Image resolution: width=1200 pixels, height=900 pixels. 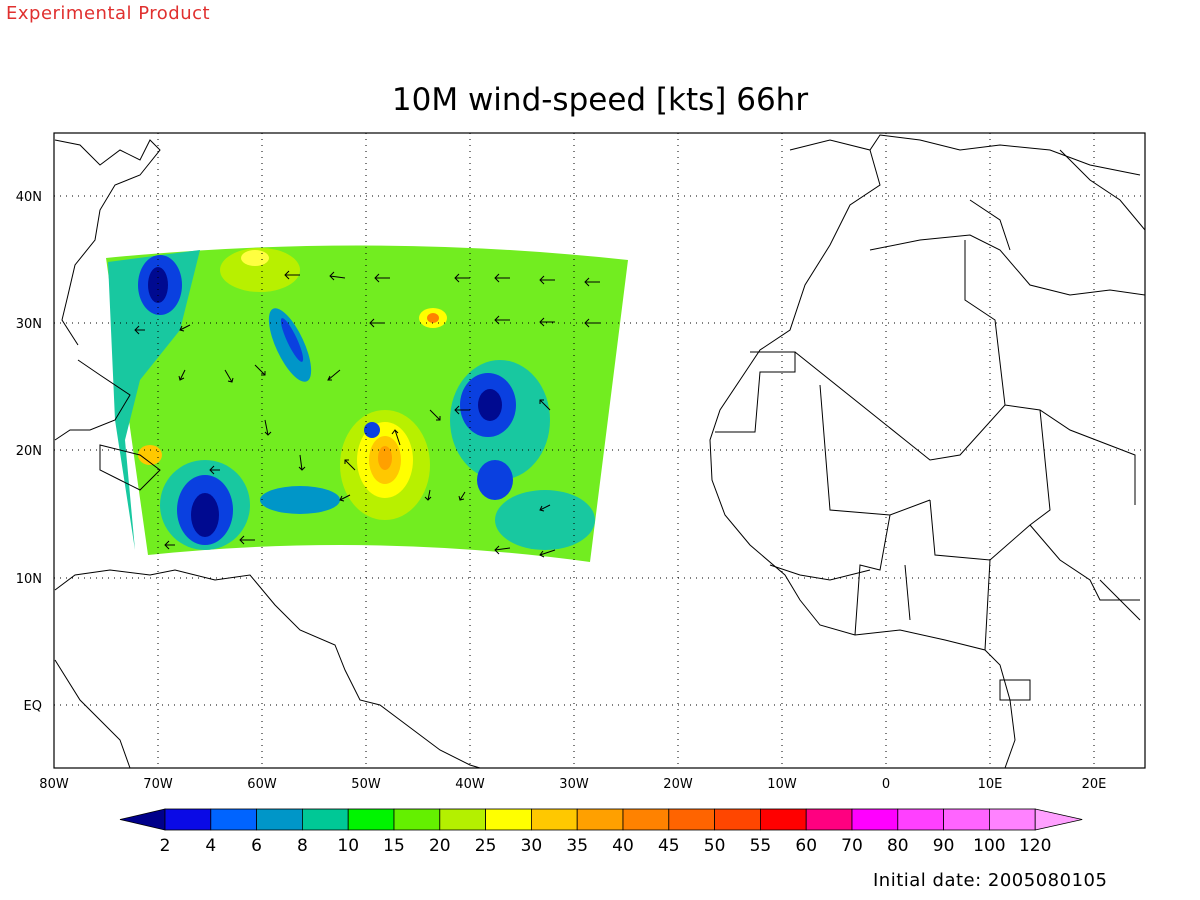 I want to click on lon-label: 0, so click(x=886, y=784).